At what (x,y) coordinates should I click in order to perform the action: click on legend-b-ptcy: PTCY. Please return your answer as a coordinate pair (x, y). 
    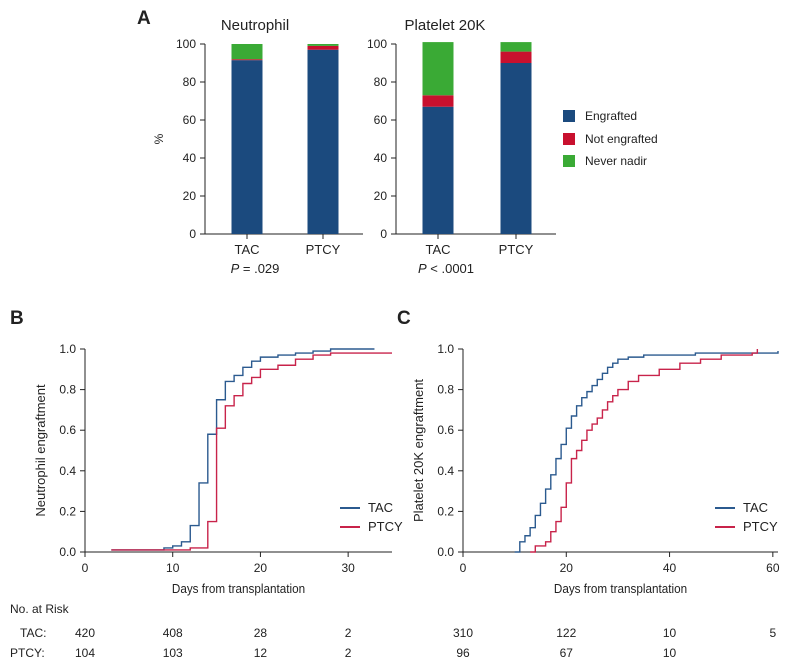
    Looking at the image, I should click on (371, 526).